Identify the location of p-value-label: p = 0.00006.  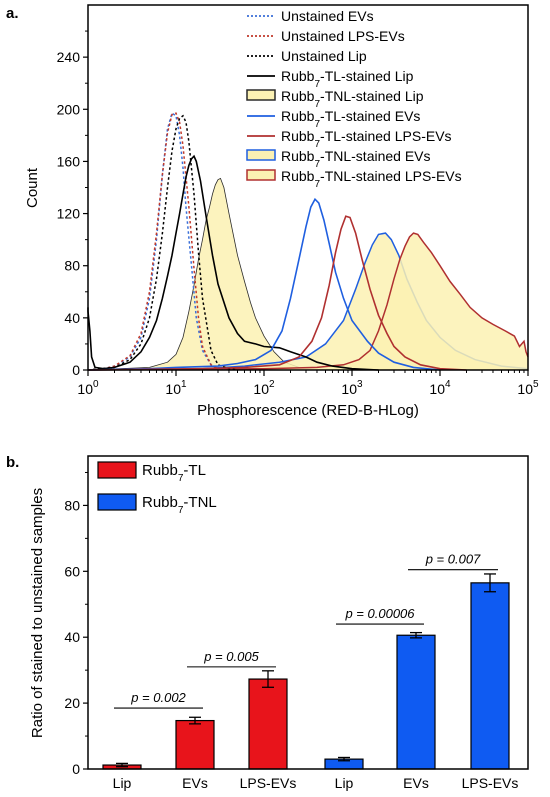
(379, 613).